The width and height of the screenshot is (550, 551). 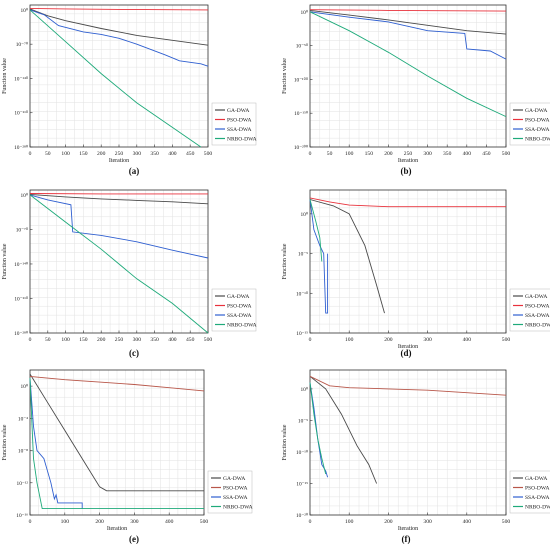 I want to click on panel-label: (c), so click(x=134, y=353).